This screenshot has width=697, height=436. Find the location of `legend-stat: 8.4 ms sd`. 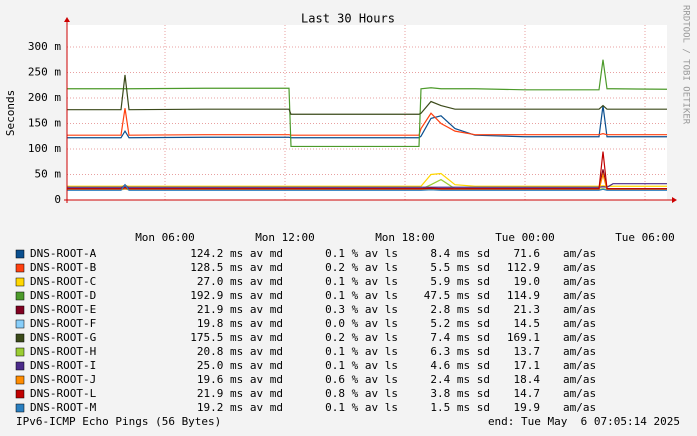

legend-stat: 8.4 ms sd is located at coordinates (460, 253).